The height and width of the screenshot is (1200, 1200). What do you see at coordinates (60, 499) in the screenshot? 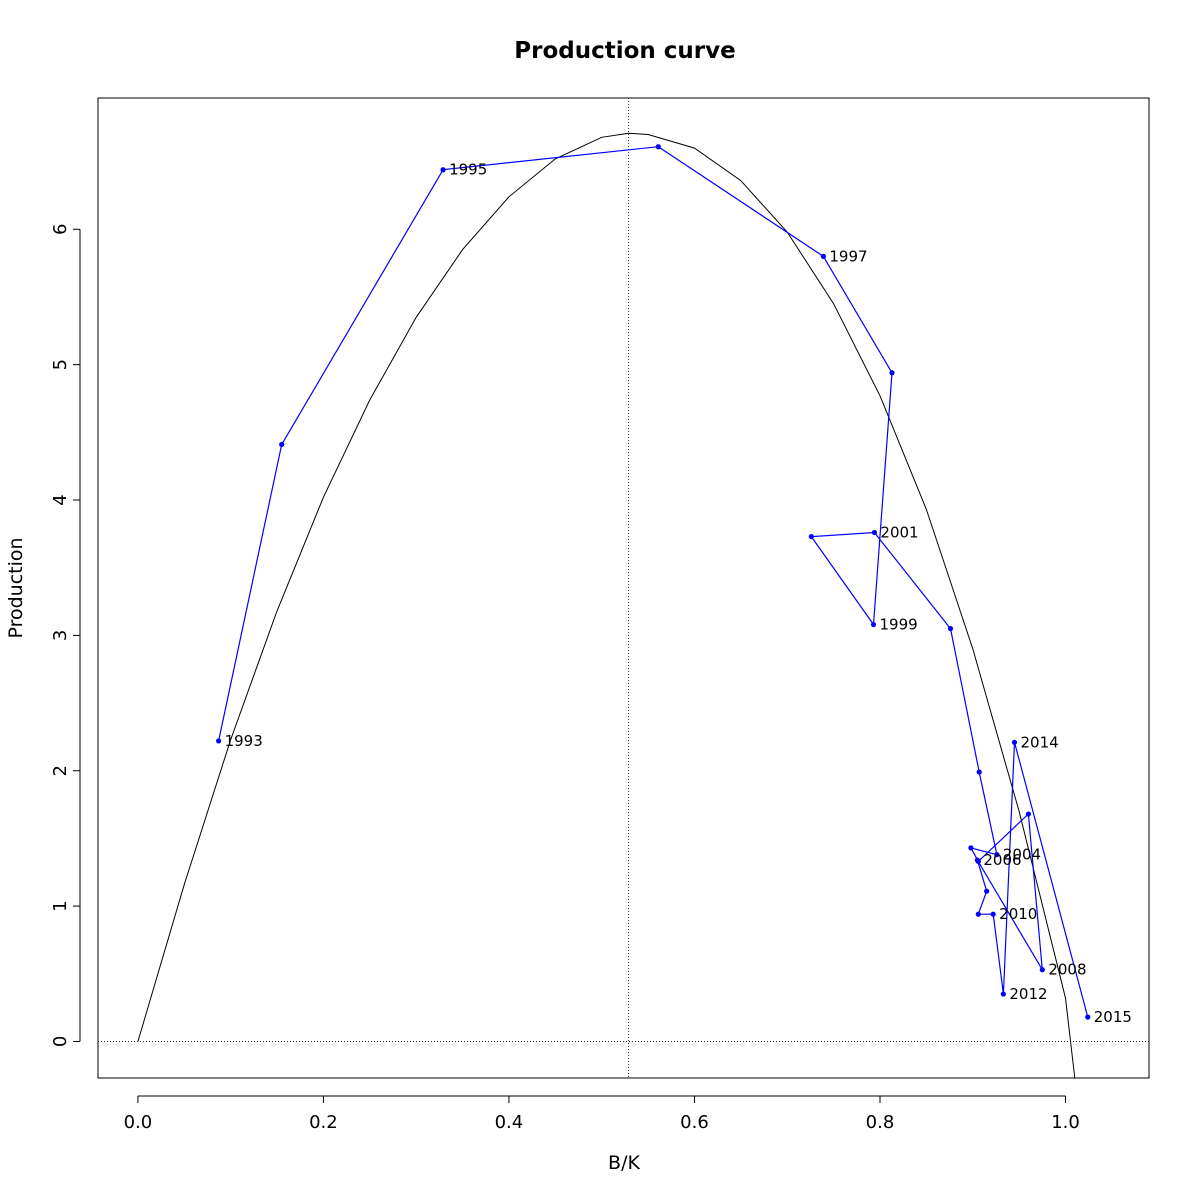
I see `y-tick-label: 4` at bounding box center [60, 499].